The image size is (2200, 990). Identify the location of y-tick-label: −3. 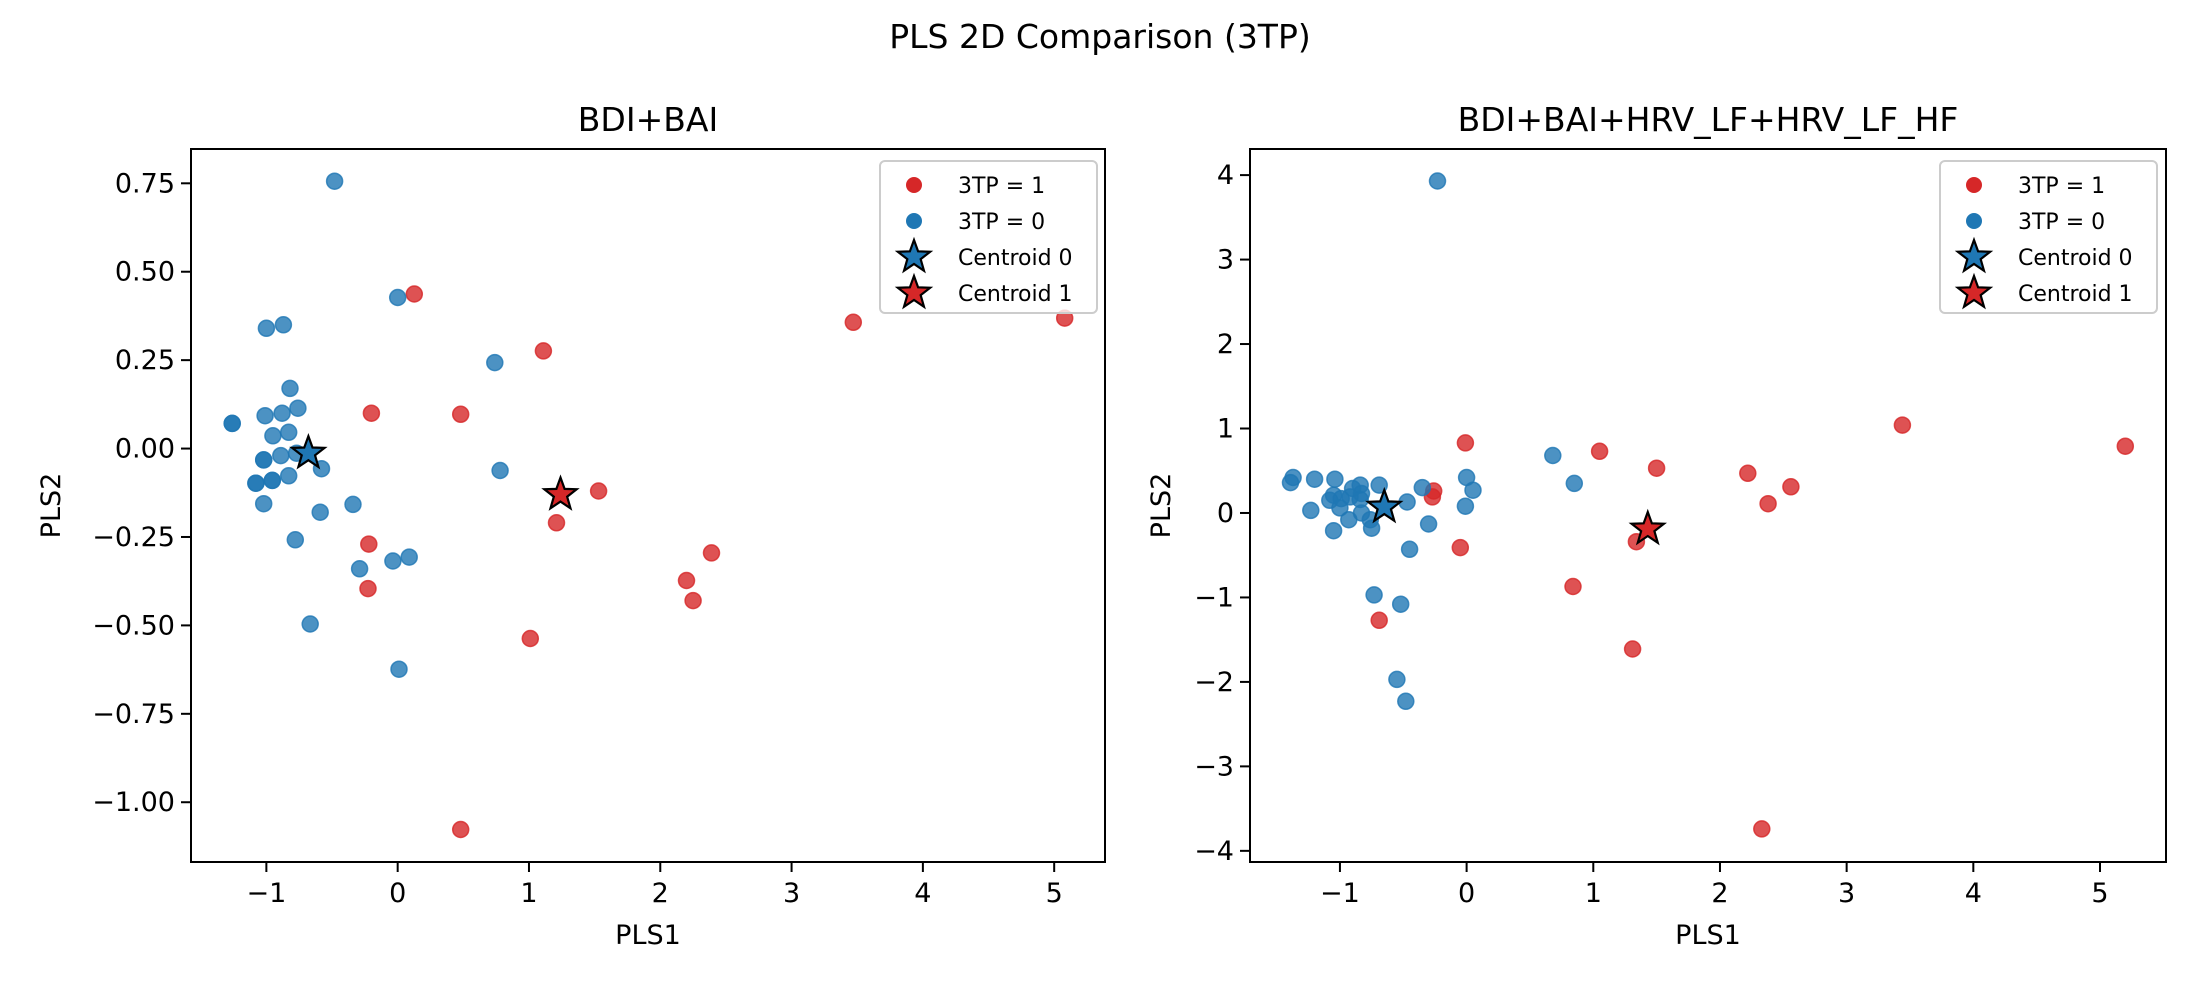
(1214, 766).